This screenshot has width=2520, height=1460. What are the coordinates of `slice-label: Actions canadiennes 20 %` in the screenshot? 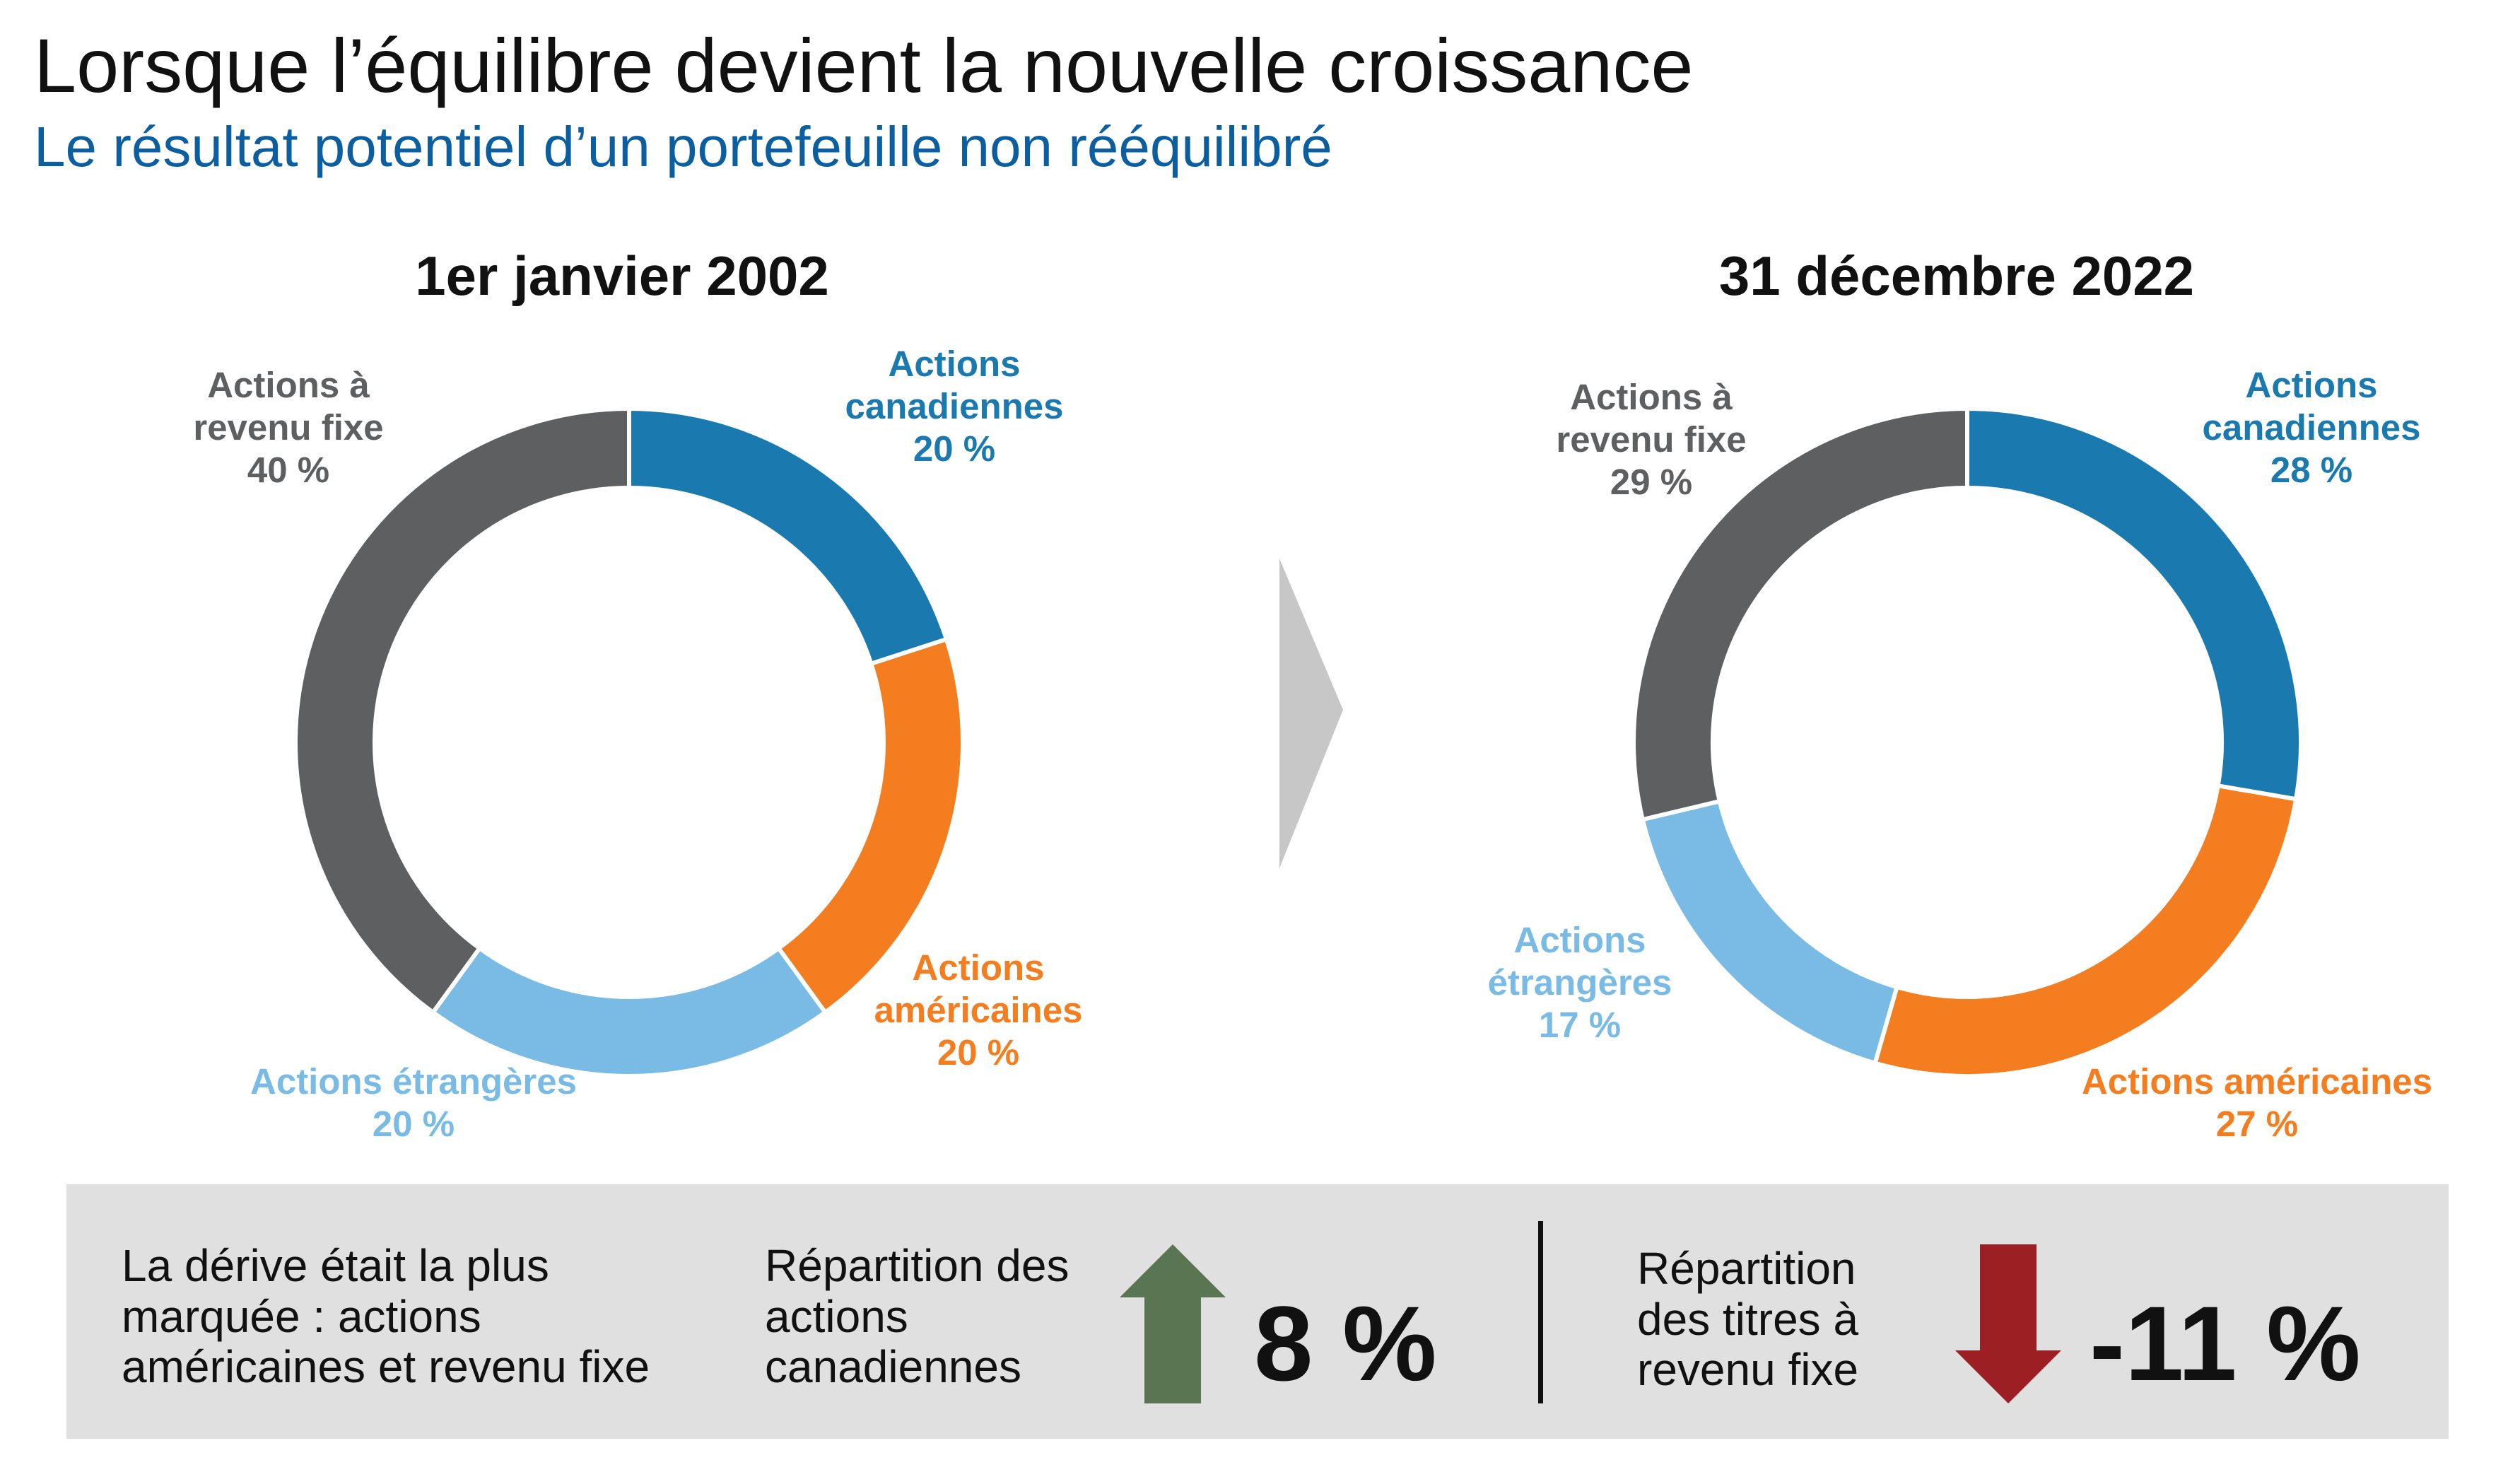 It's located at (954, 406).